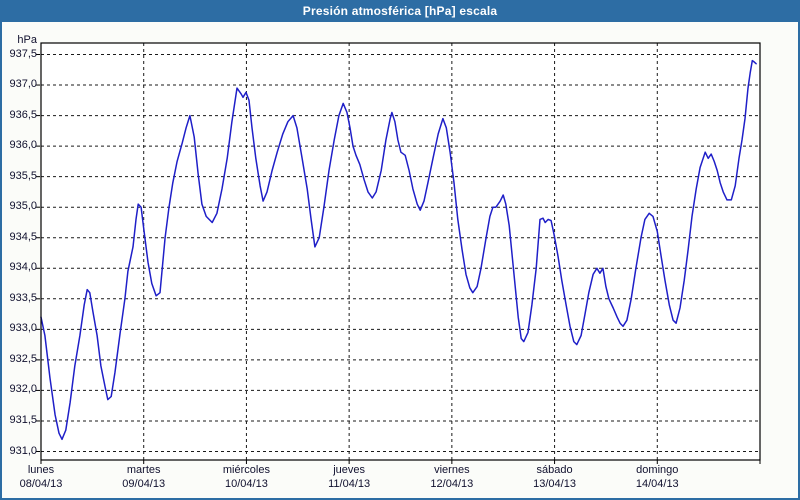 Image resolution: width=800 pixels, height=500 pixels. What do you see at coordinates (555, 477) in the screenshot?
I see `x-axis-day-label: sábado 13/04/13` at bounding box center [555, 477].